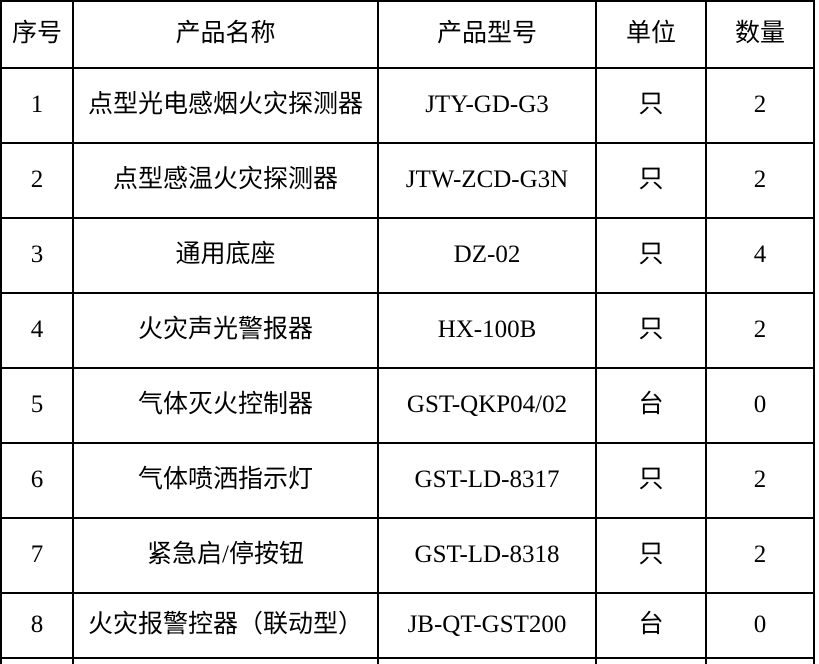 This screenshot has width=819, height=664. I want to click on quantity-cell: 4, so click(760, 255).